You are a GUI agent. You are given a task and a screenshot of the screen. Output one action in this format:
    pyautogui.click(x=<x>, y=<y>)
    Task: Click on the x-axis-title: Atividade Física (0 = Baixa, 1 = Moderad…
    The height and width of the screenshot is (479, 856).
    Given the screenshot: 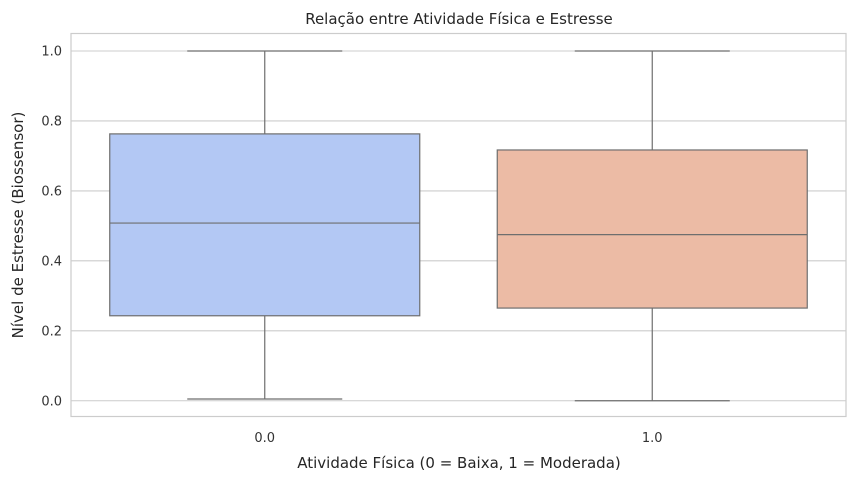 What is the action you would take?
    pyautogui.click(x=459, y=463)
    